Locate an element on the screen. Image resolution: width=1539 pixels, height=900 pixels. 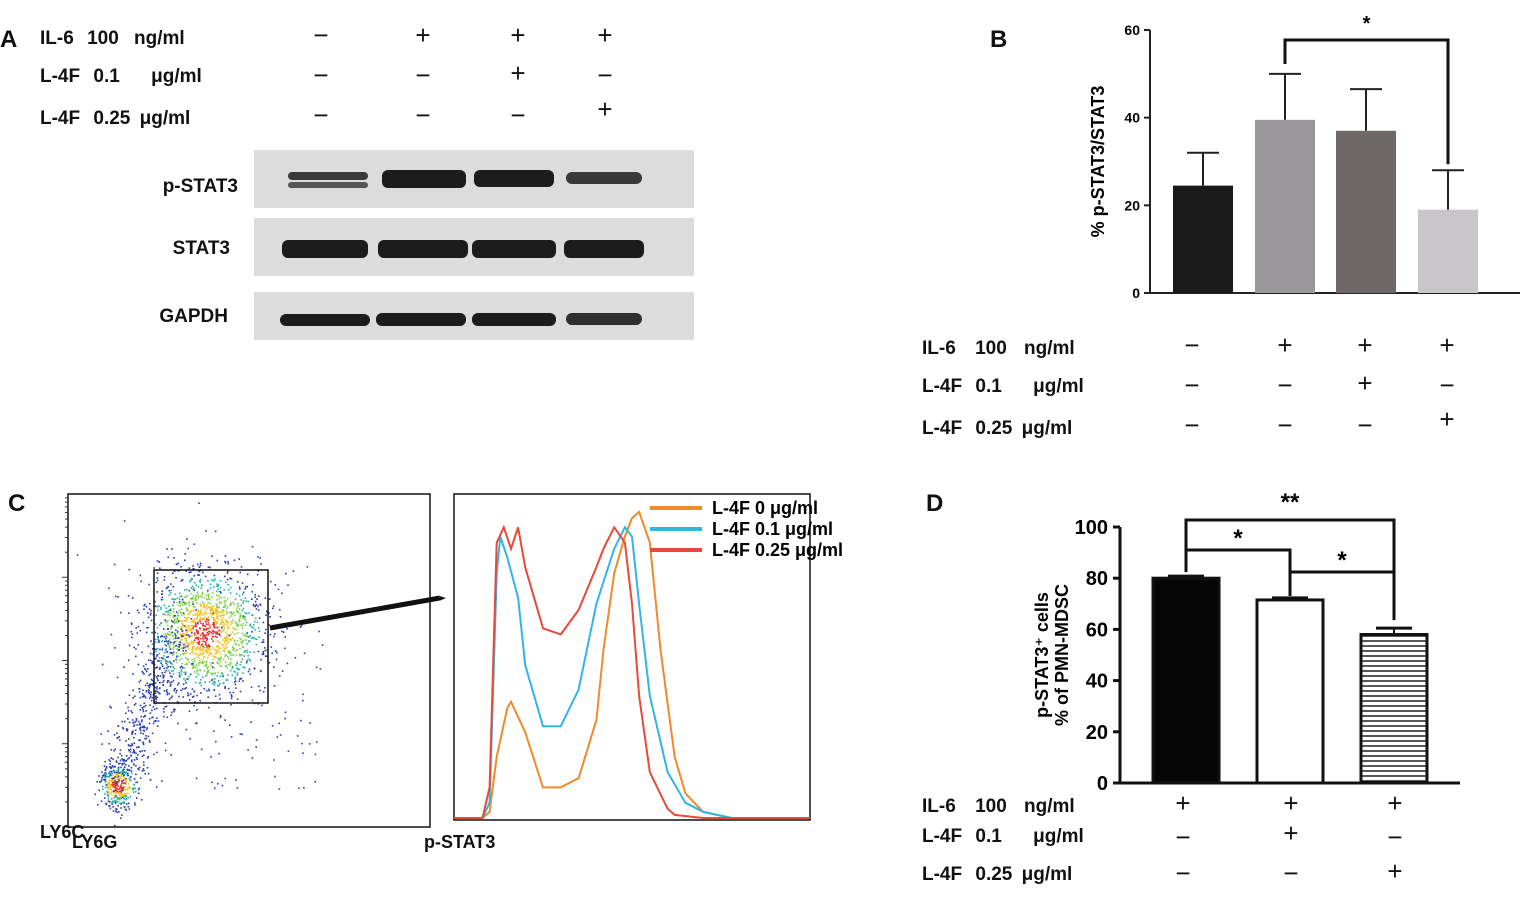
condition-unit: ng/ml is located at coordinates (1049, 806).